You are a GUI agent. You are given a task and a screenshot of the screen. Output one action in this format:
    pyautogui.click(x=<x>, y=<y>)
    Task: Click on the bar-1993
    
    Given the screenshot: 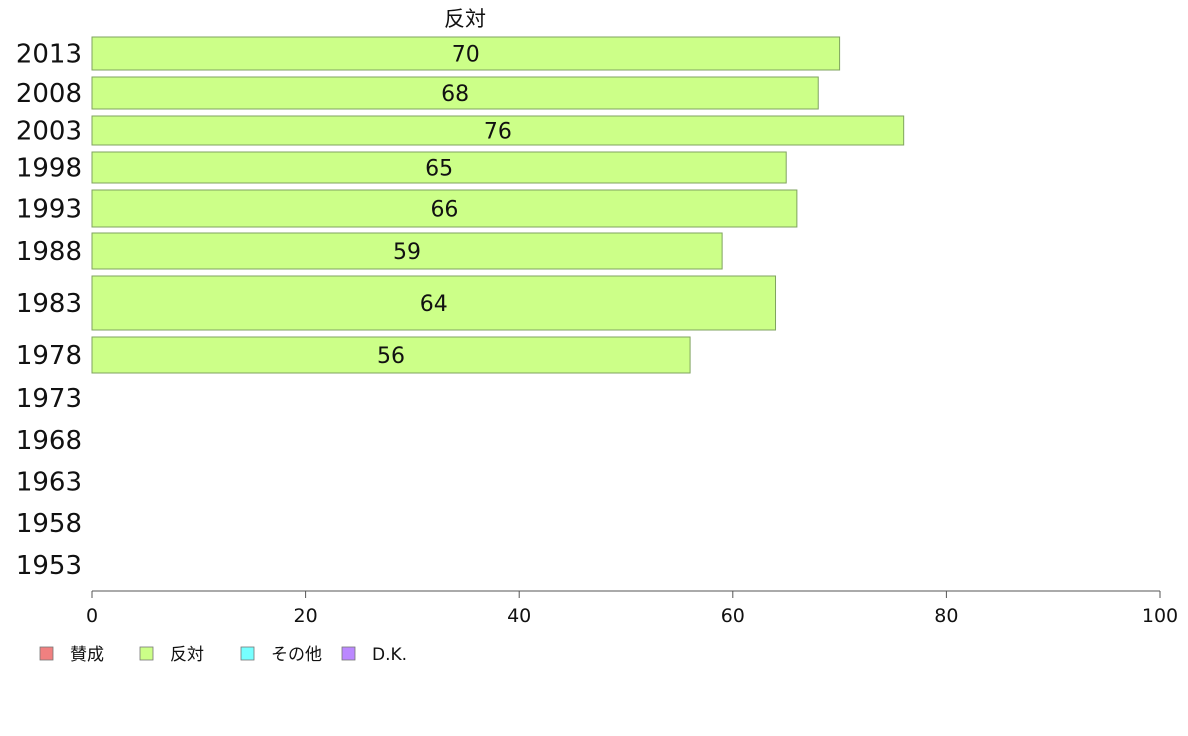 What is the action you would take?
    pyautogui.click(x=444, y=208)
    